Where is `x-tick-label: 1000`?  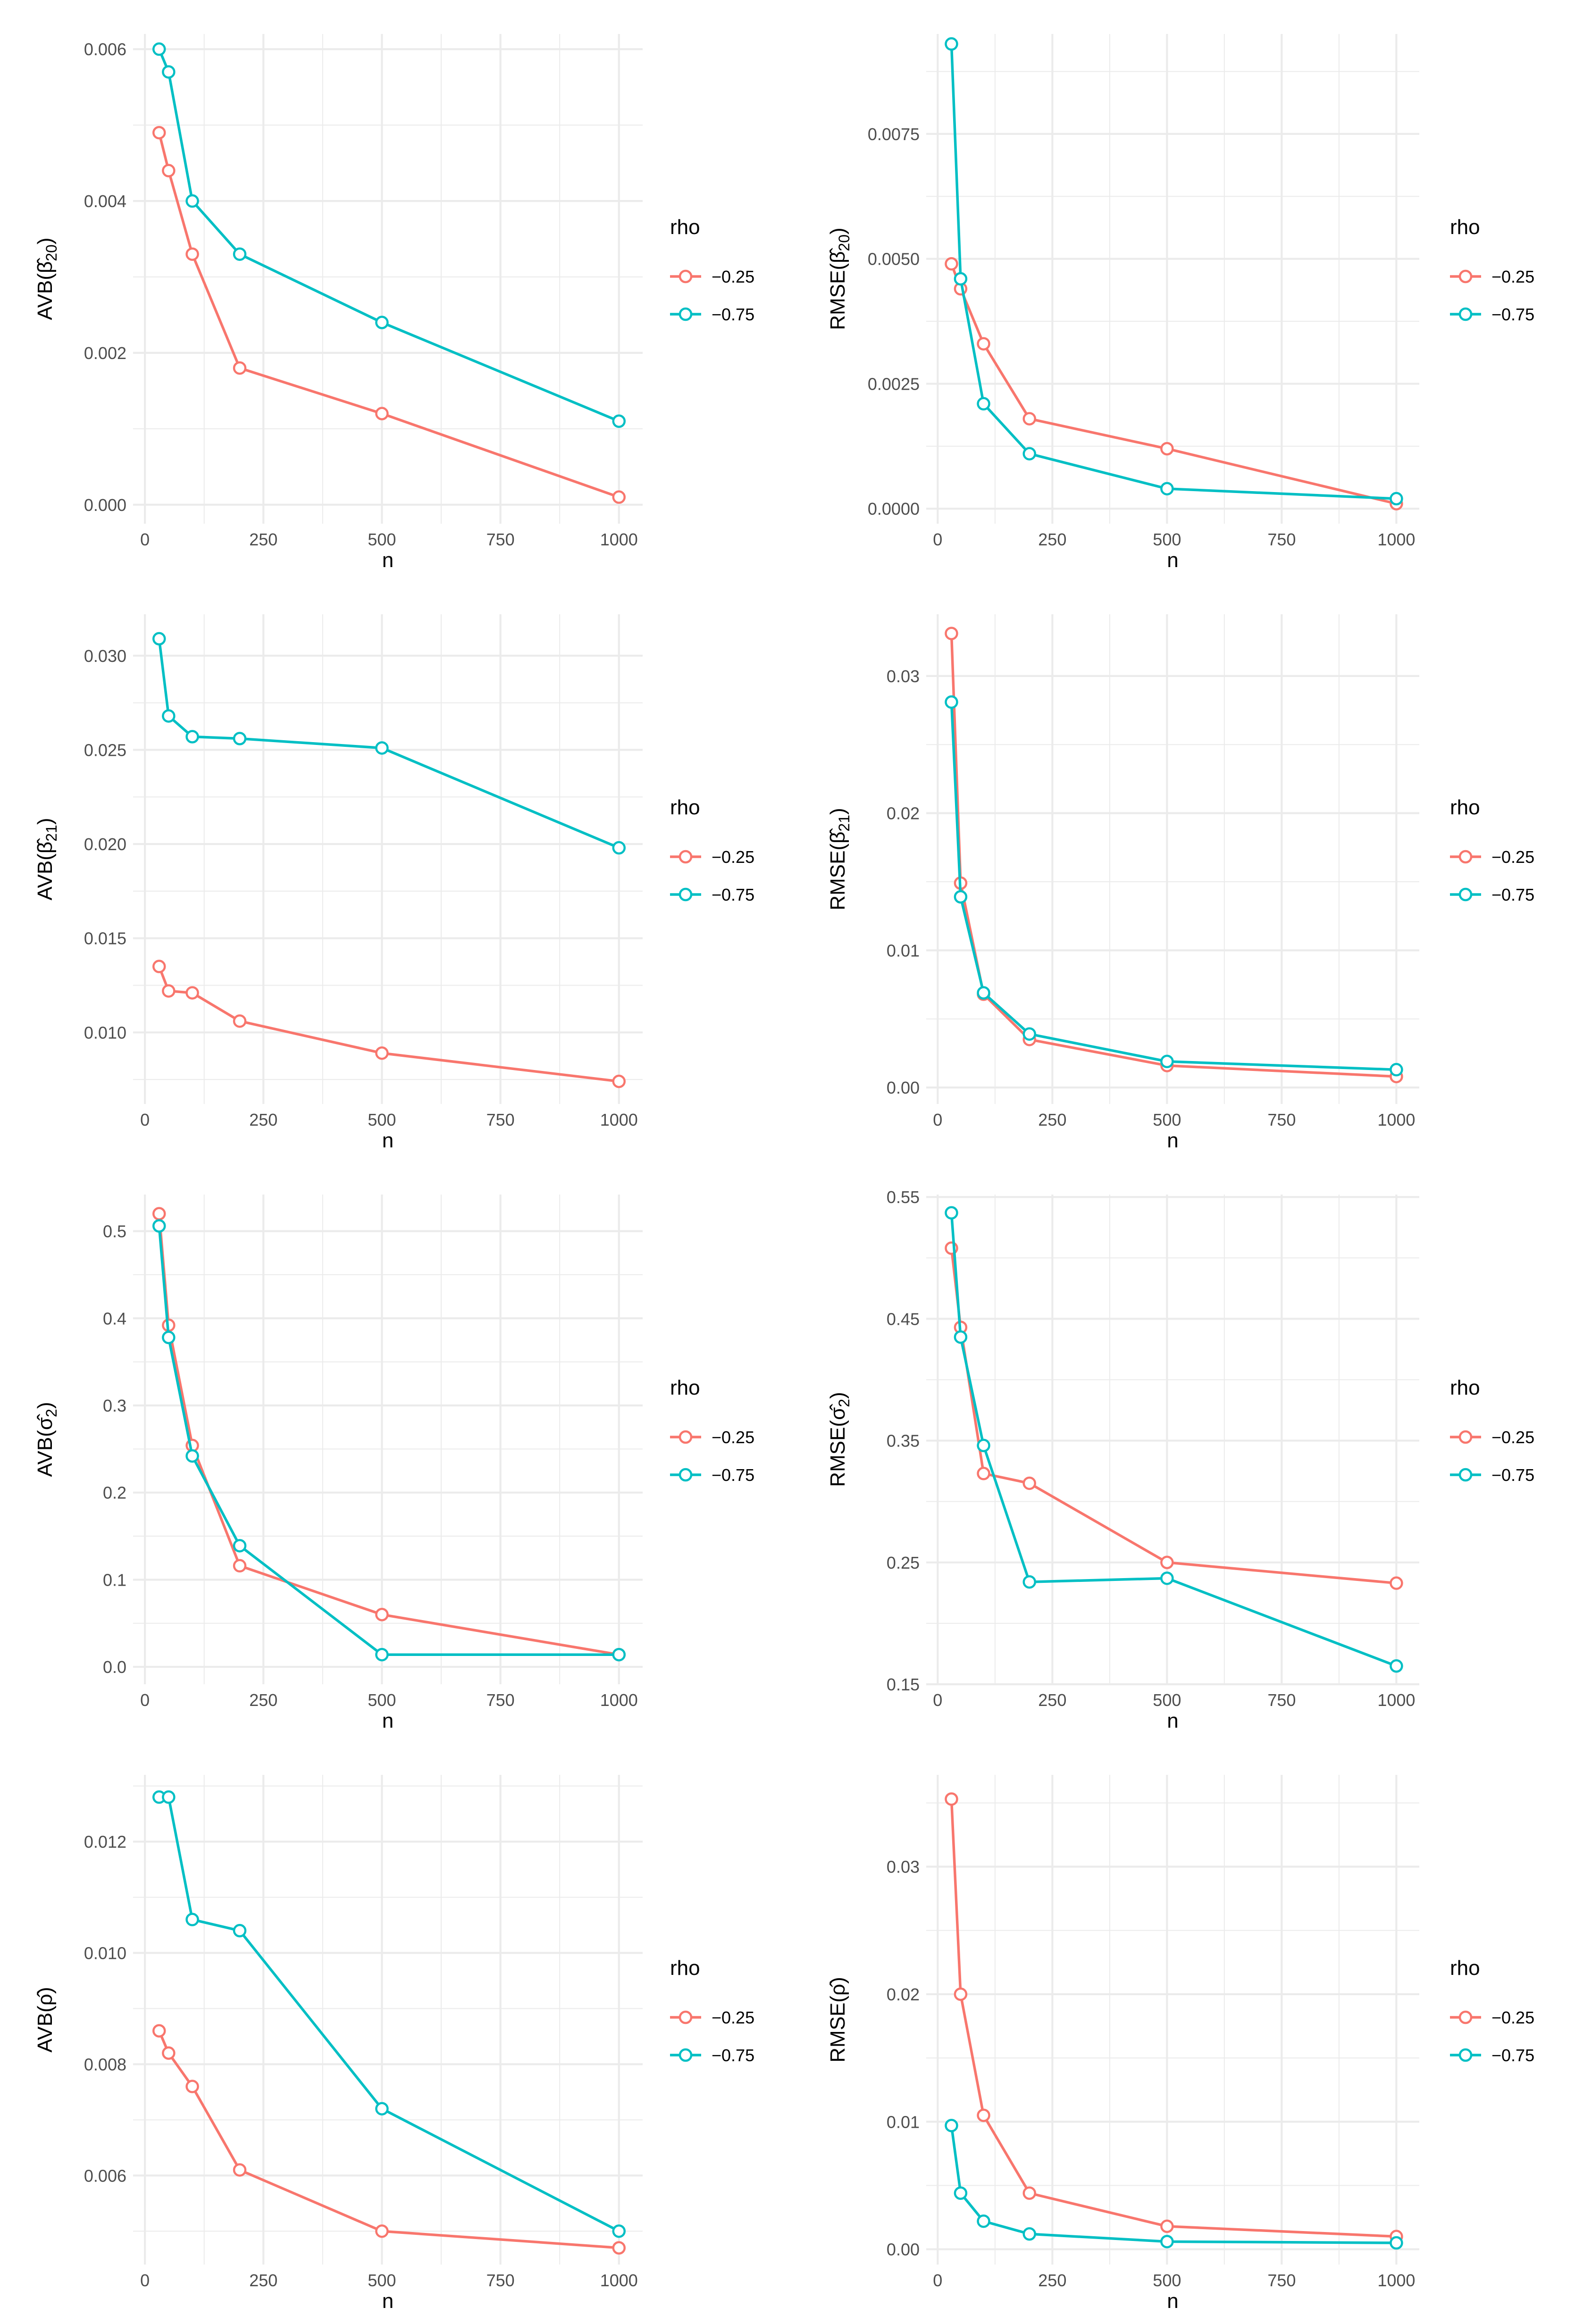 x-tick-label: 1000 is located at coordinates (619, 1119).